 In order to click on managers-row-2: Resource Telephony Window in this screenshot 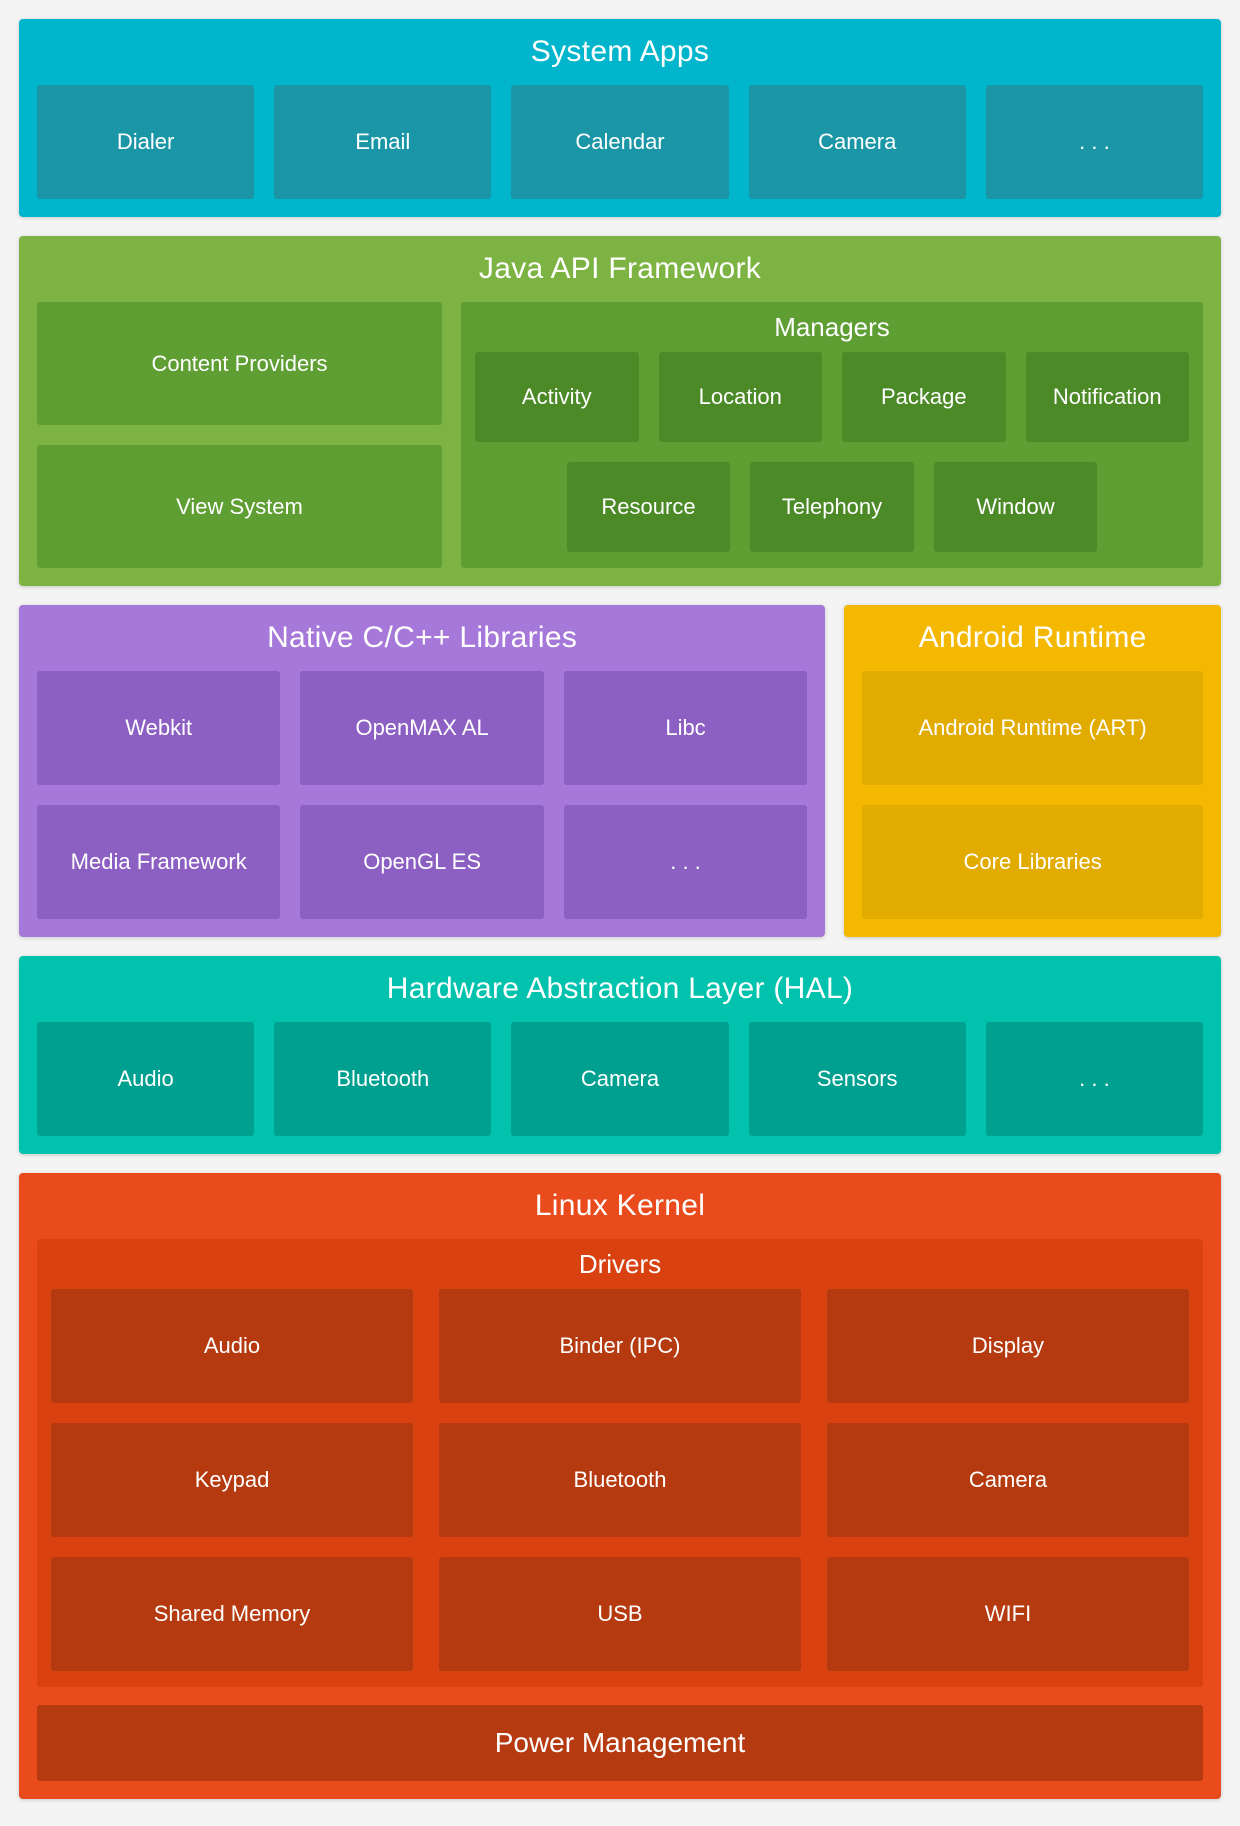, I will do `click(832, 507)`.